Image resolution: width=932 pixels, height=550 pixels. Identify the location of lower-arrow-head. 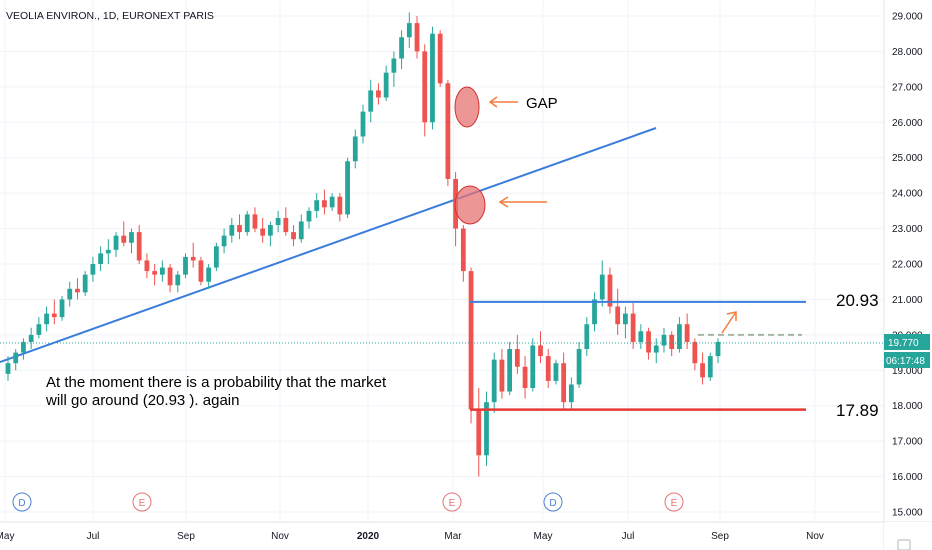
(503, 202).